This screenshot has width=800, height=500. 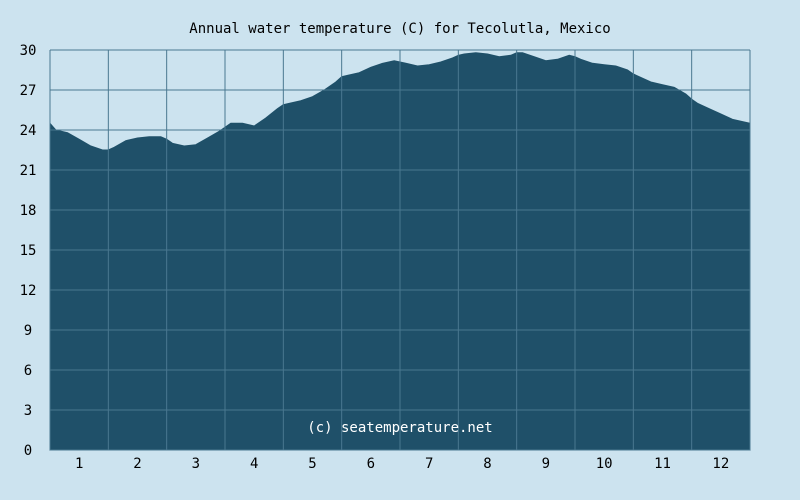 What do you see at coordinates (429, 464) in the screenshot?
I see `x-tick-label-7: 7` at bounding box center [429, 464].